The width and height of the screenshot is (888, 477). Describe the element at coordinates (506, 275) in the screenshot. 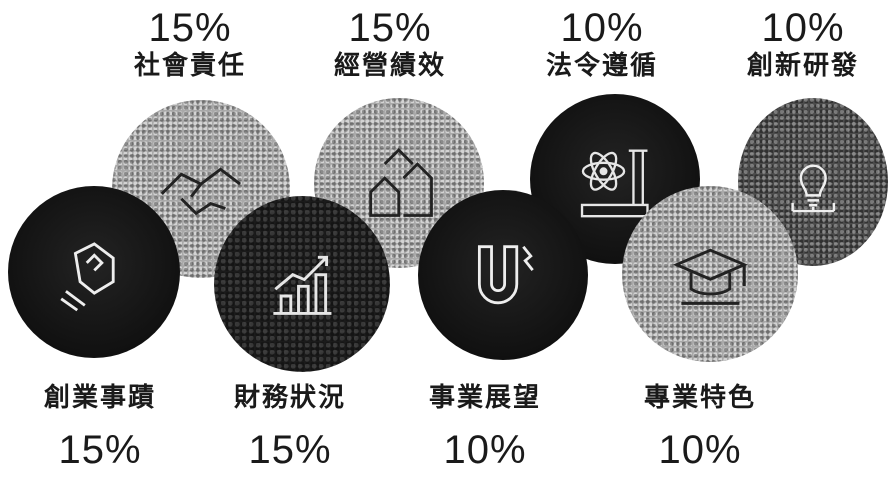

I see `magnet-icon` at that location.